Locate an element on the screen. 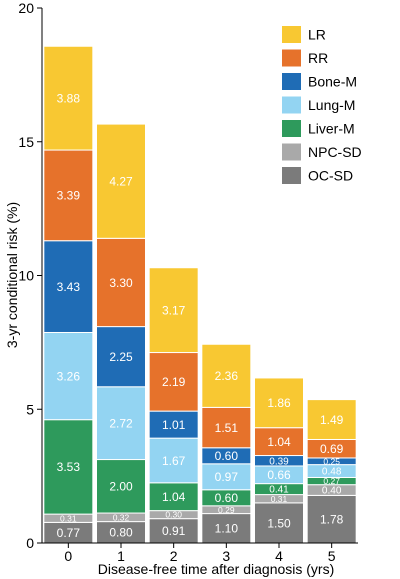 The height and width of the screenshot is (579, 400). data-label-lr-3: 2.36 is located at coordinates (227, 376).